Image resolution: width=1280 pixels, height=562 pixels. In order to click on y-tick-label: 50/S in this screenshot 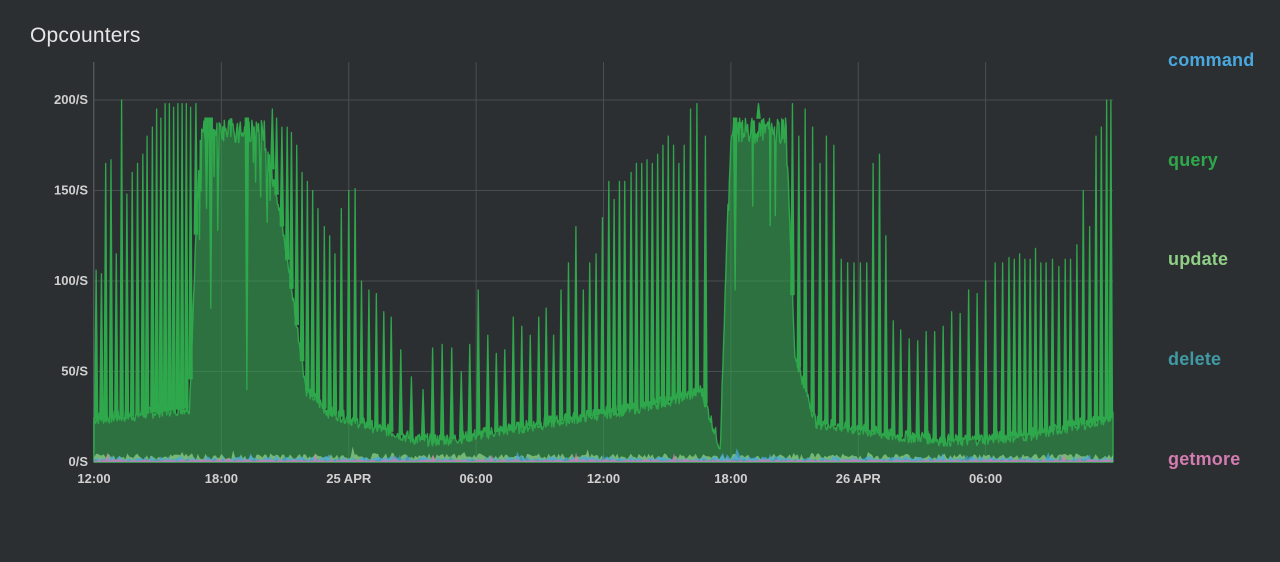, I will do `click(74, 371)`.